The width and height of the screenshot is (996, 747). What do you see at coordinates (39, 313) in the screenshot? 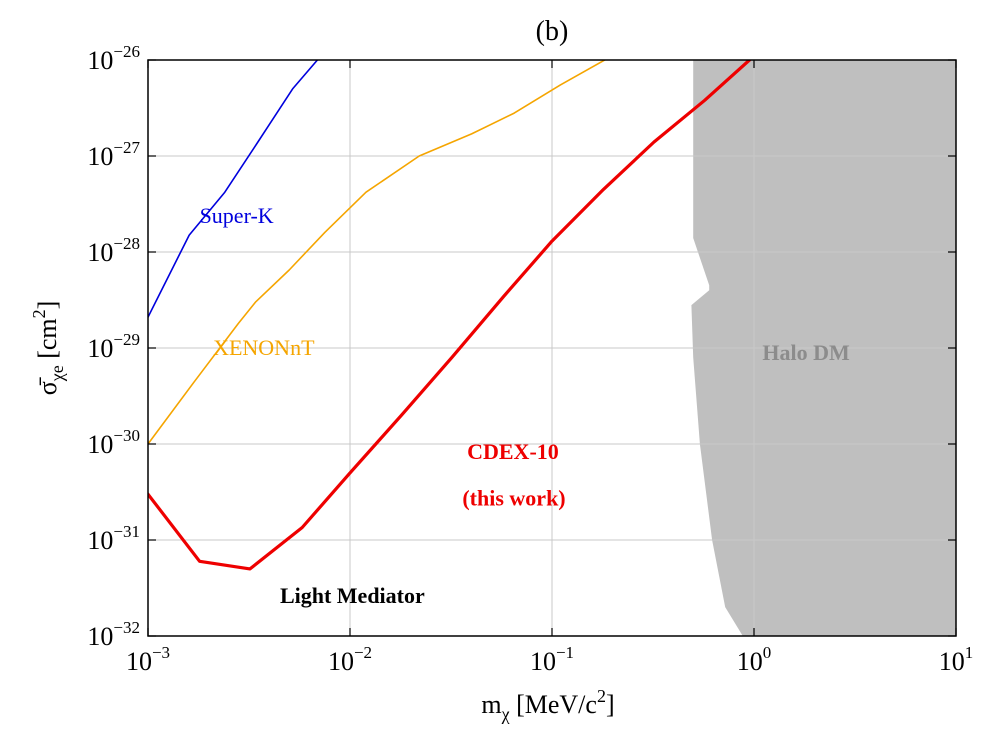
I see `y-axis-title-sup: 2` at bounding box center [39, 313].